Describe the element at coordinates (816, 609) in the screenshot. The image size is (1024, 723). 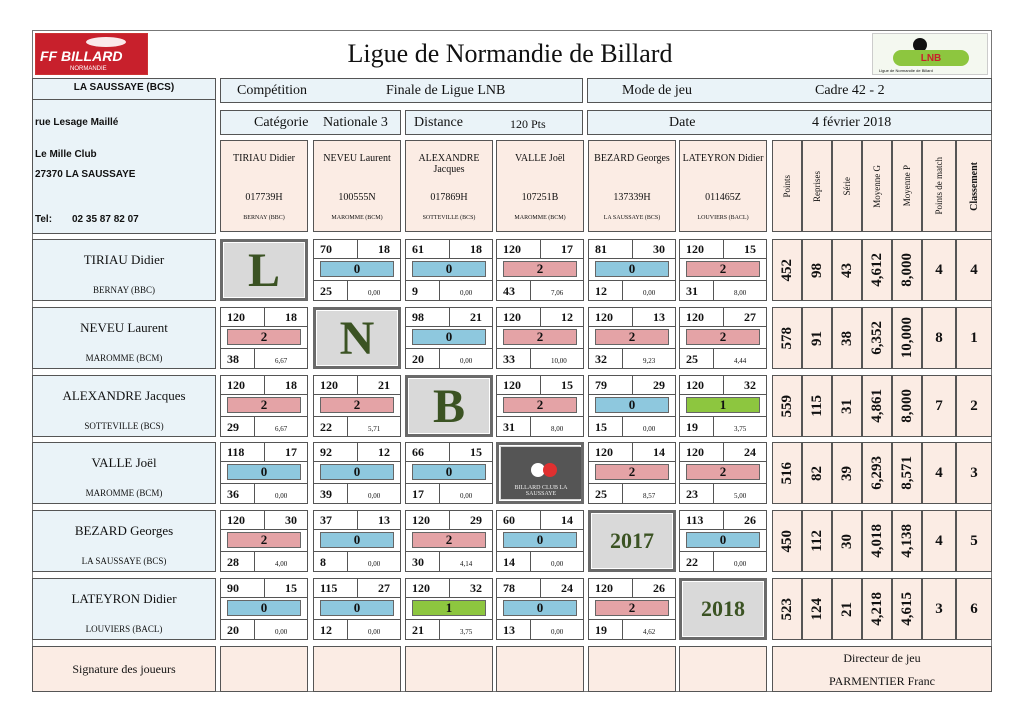
I see `stat-value: 124` at that location.